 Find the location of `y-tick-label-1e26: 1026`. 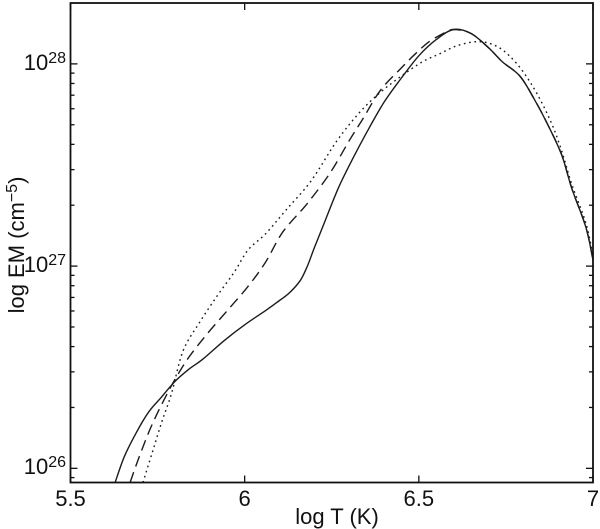

y-tick-label-1e26: 1026 is located at coordinates (33, 467).